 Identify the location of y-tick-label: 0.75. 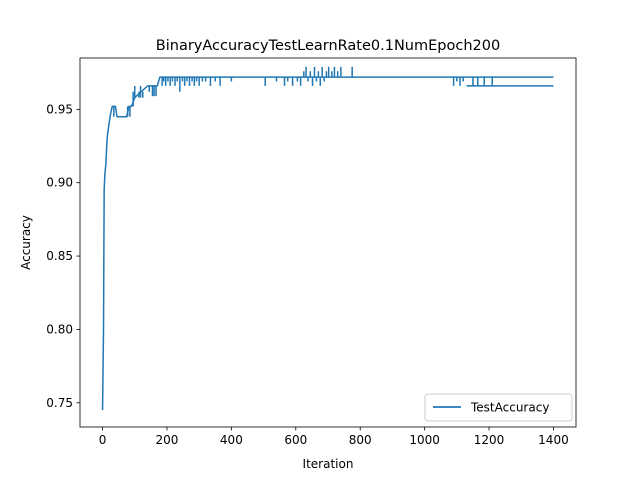
(59, 403).